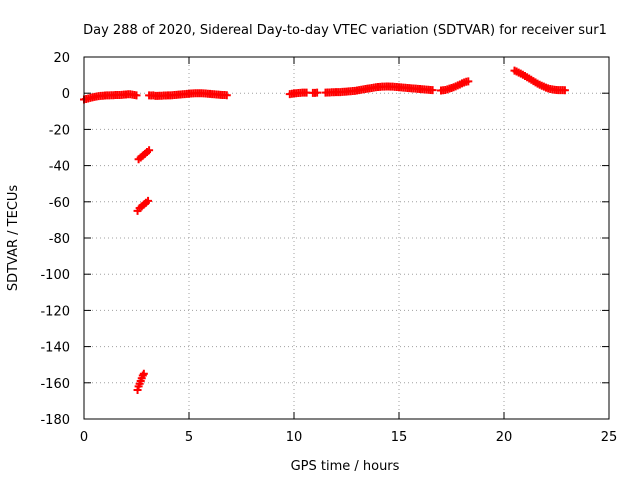 The image size is (640, 480). What do you see at coordinates (55, 275) in the screenshot?
I see `y-tick-label: -100` at bounding box center [55, 275].